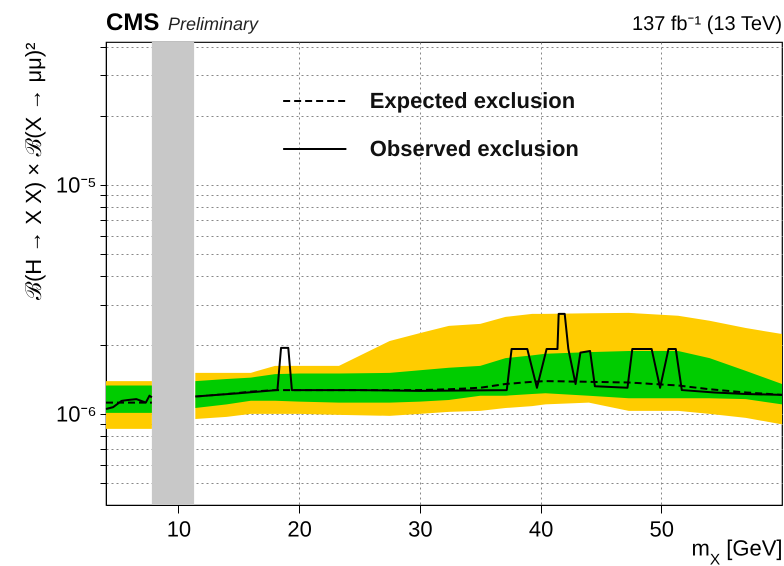  I want to click on y-tick-label: 10⁻⁵, so click(76, 185).